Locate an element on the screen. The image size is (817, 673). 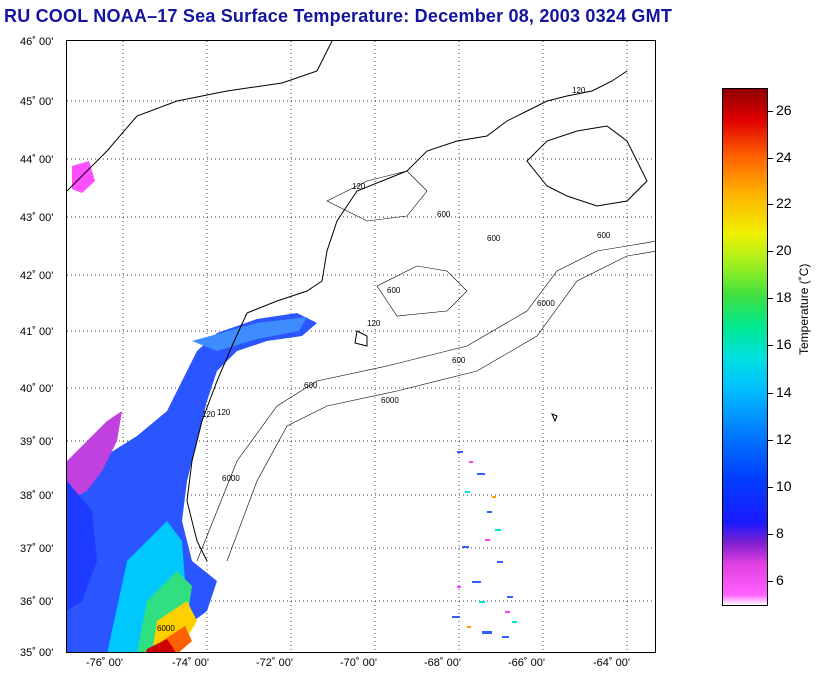
lon-label: -70˚ 00' is located at coordinates (358, 663).